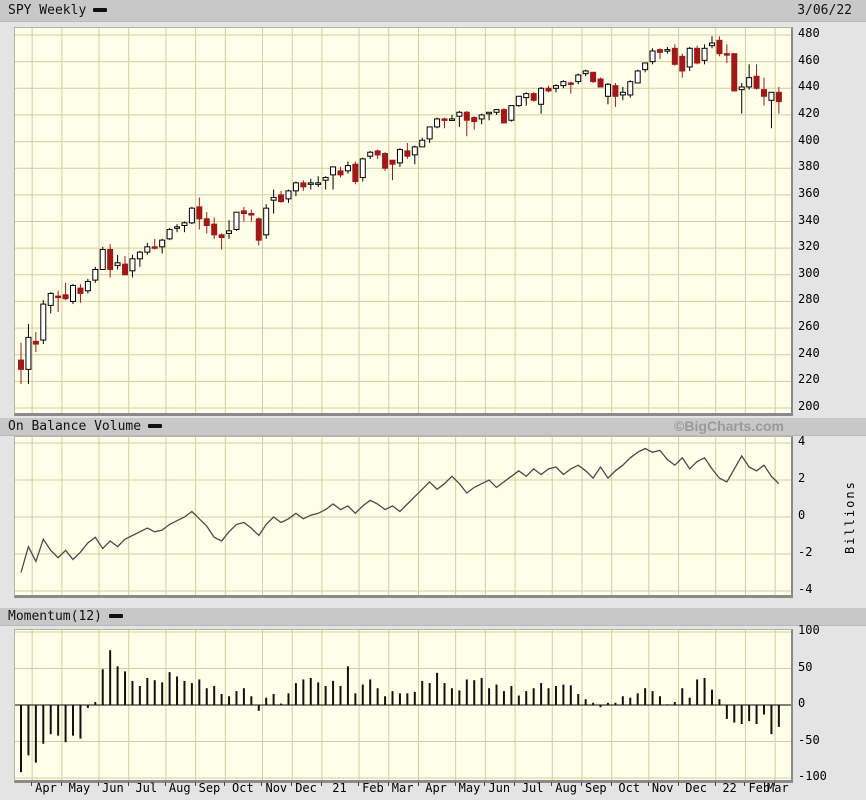 This screenshot has height=800, width=866. Describe the element at coordinates (802, 478) in the screenshot. I see `obv-axis-tick: 2` at that location.